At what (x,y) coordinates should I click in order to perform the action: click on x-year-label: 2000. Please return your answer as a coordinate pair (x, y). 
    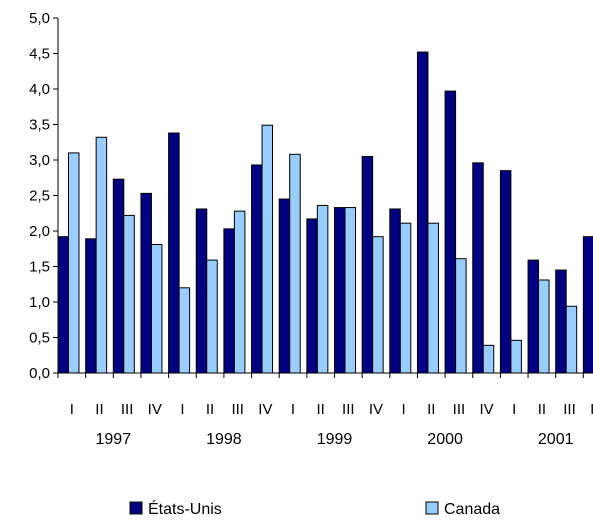
    Looking at the image, I should click on (445, 439).